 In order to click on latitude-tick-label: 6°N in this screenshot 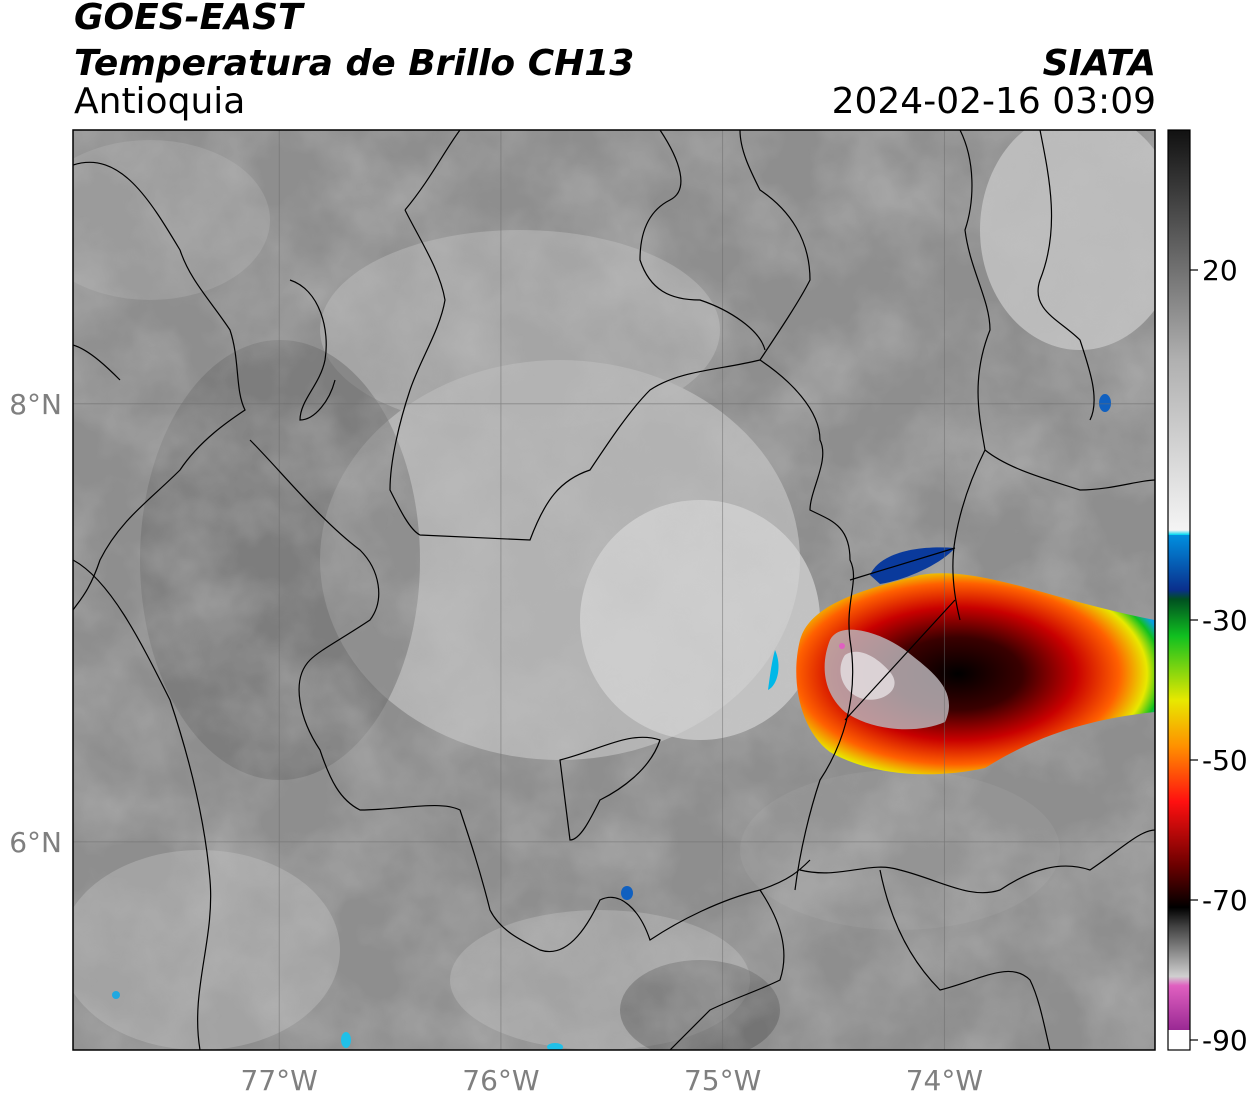, I will do `click(35, 842)`.